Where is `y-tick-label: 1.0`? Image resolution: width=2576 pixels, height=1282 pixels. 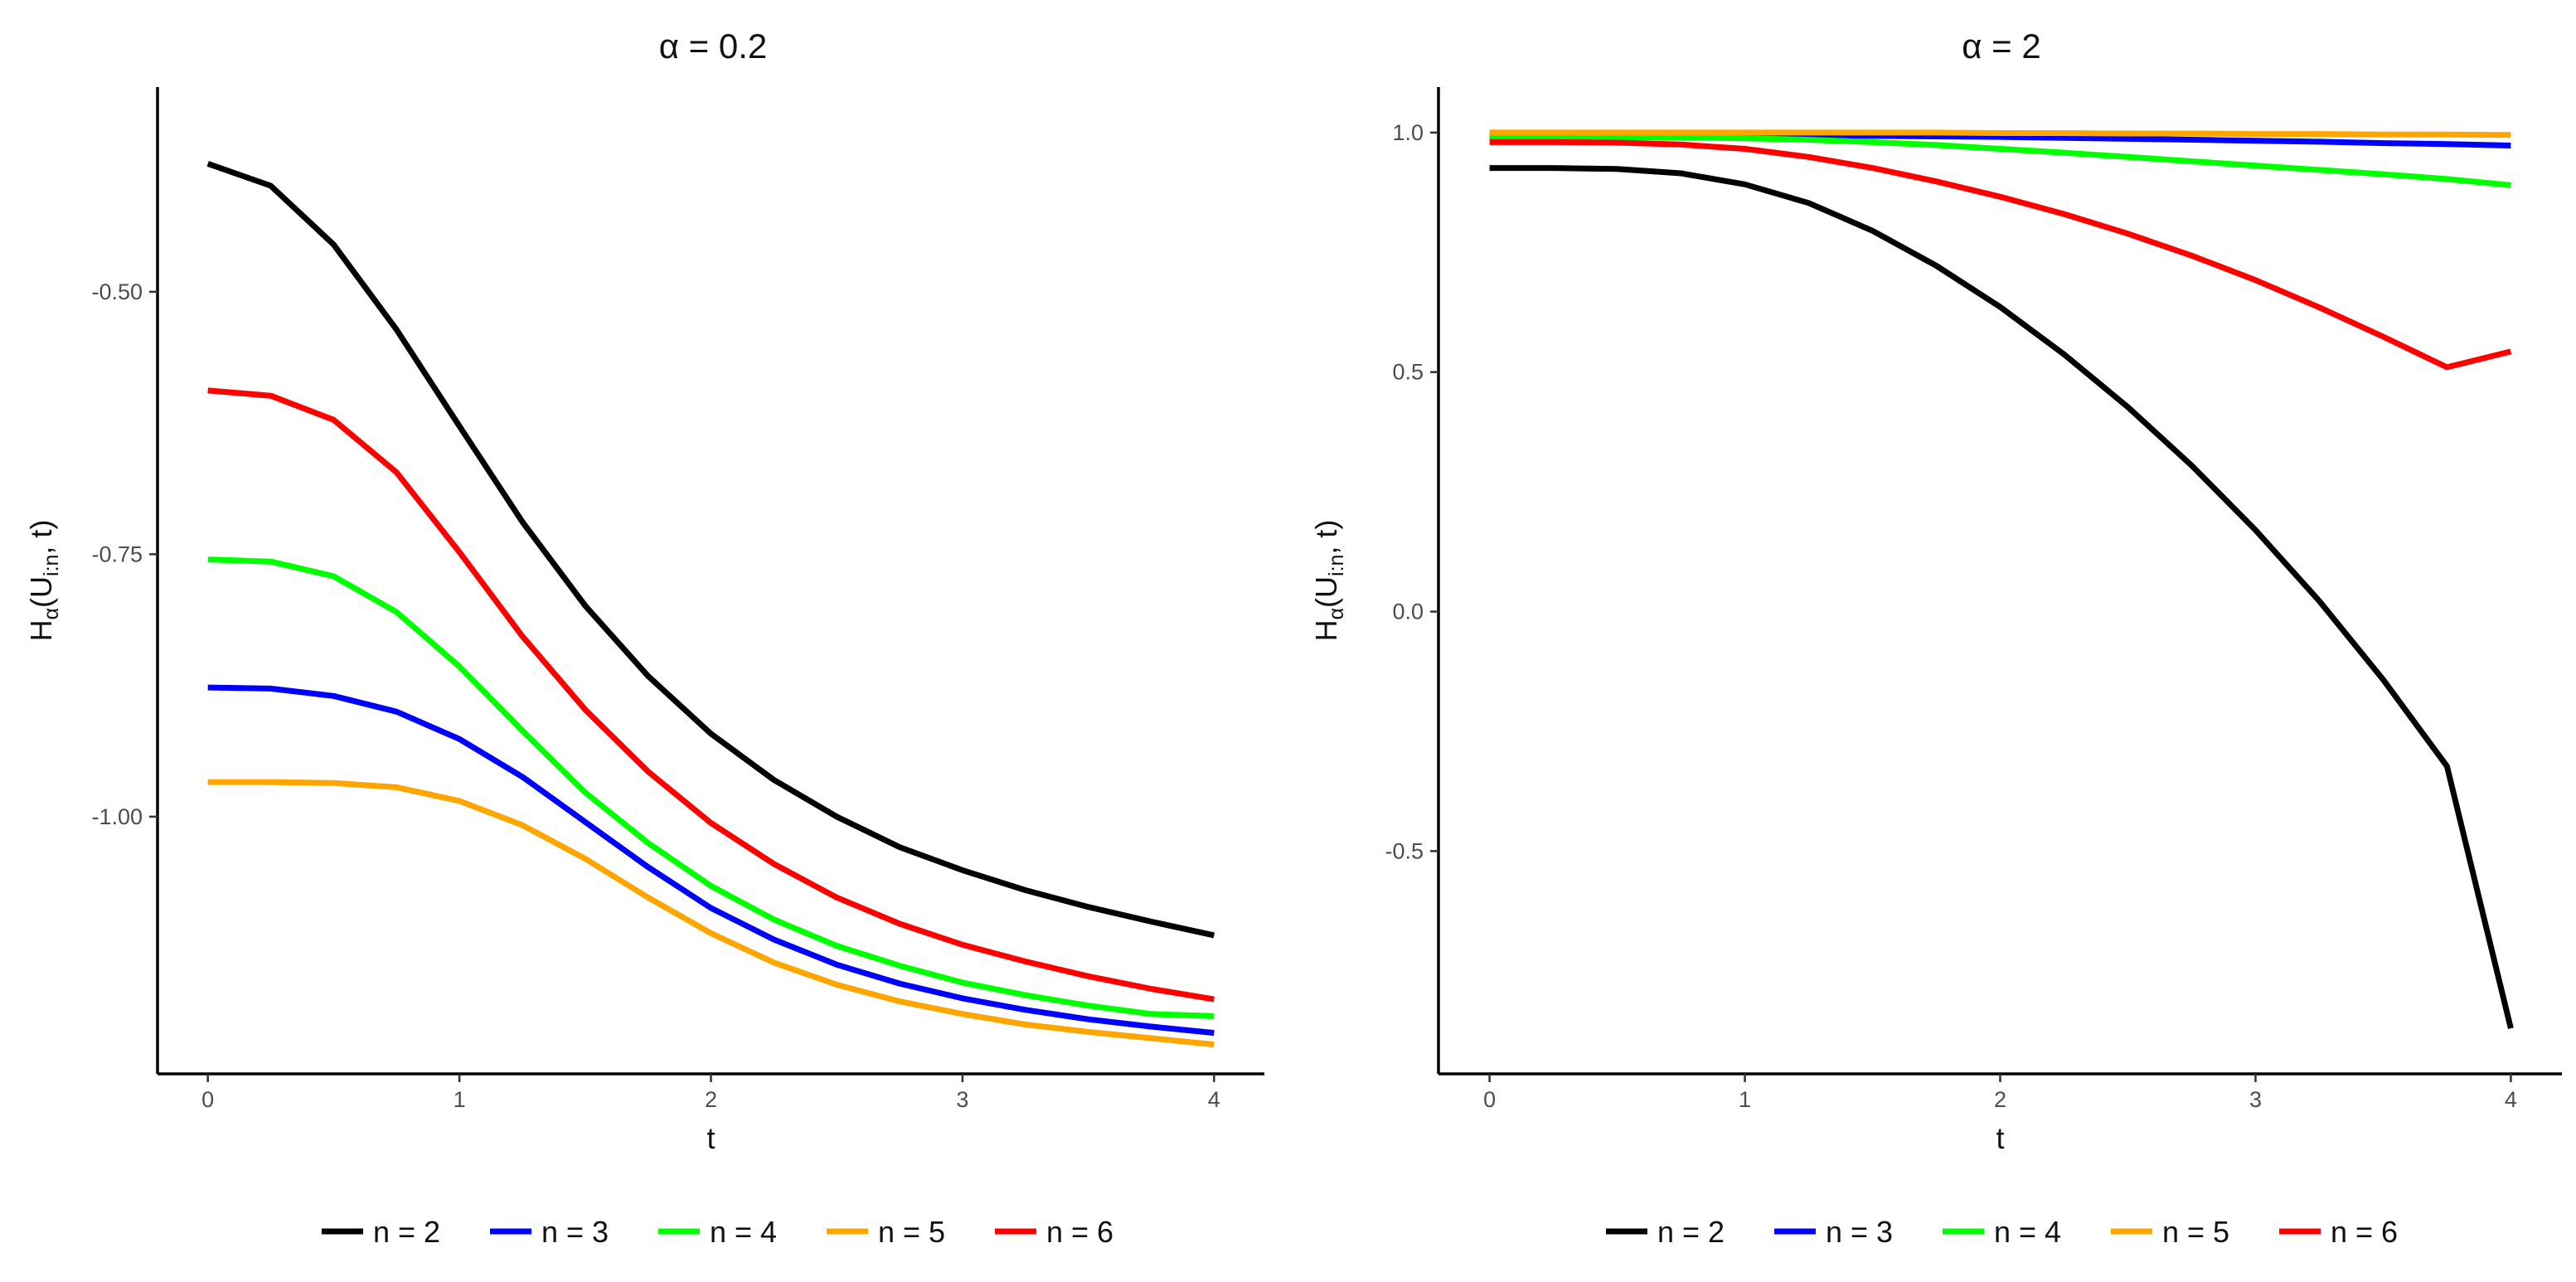
y-tick-label: 1.0 is located at coordinates (1408, 132).